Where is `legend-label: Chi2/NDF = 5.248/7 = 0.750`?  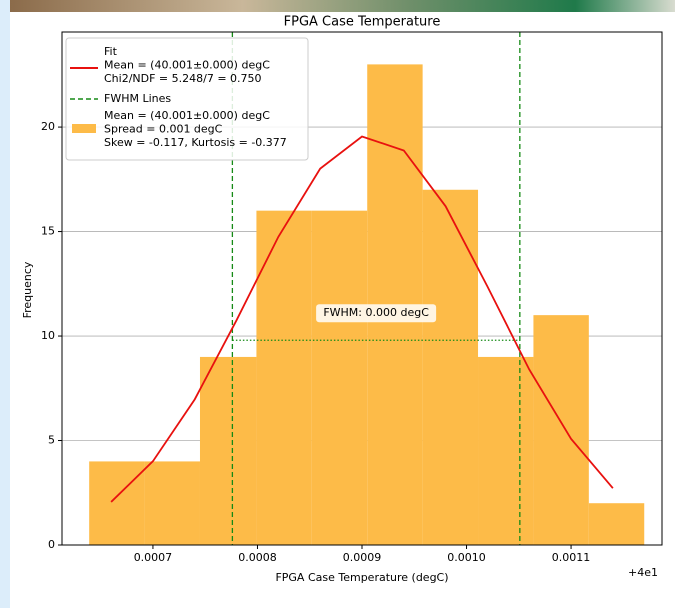
legend-label: Chi2/NDF = 5.248/7 = 0.750 is located at coordinates (183, 78).